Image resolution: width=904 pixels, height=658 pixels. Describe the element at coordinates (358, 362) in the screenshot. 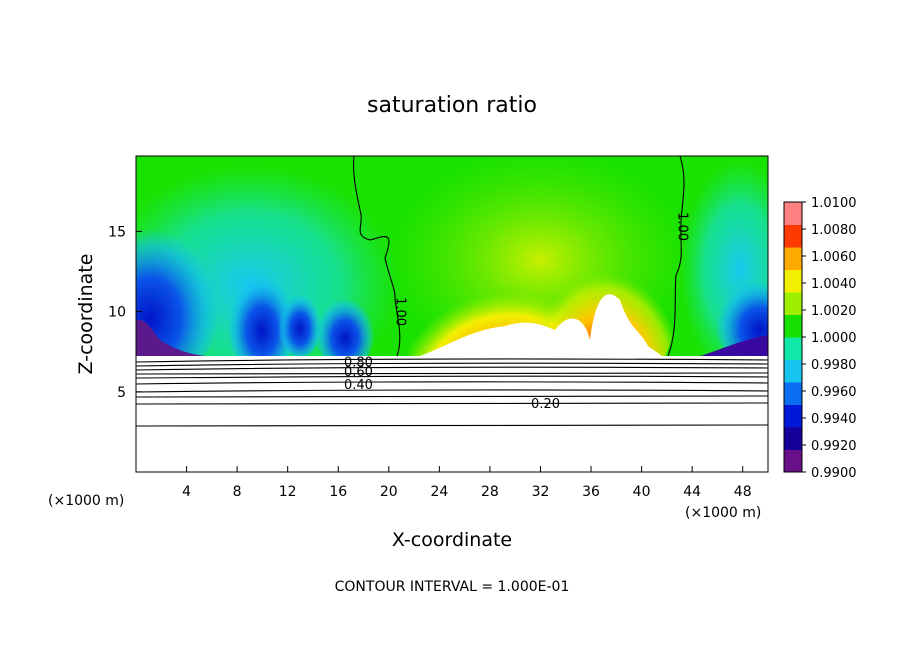

I see `contour-label: 0.80` at that location.